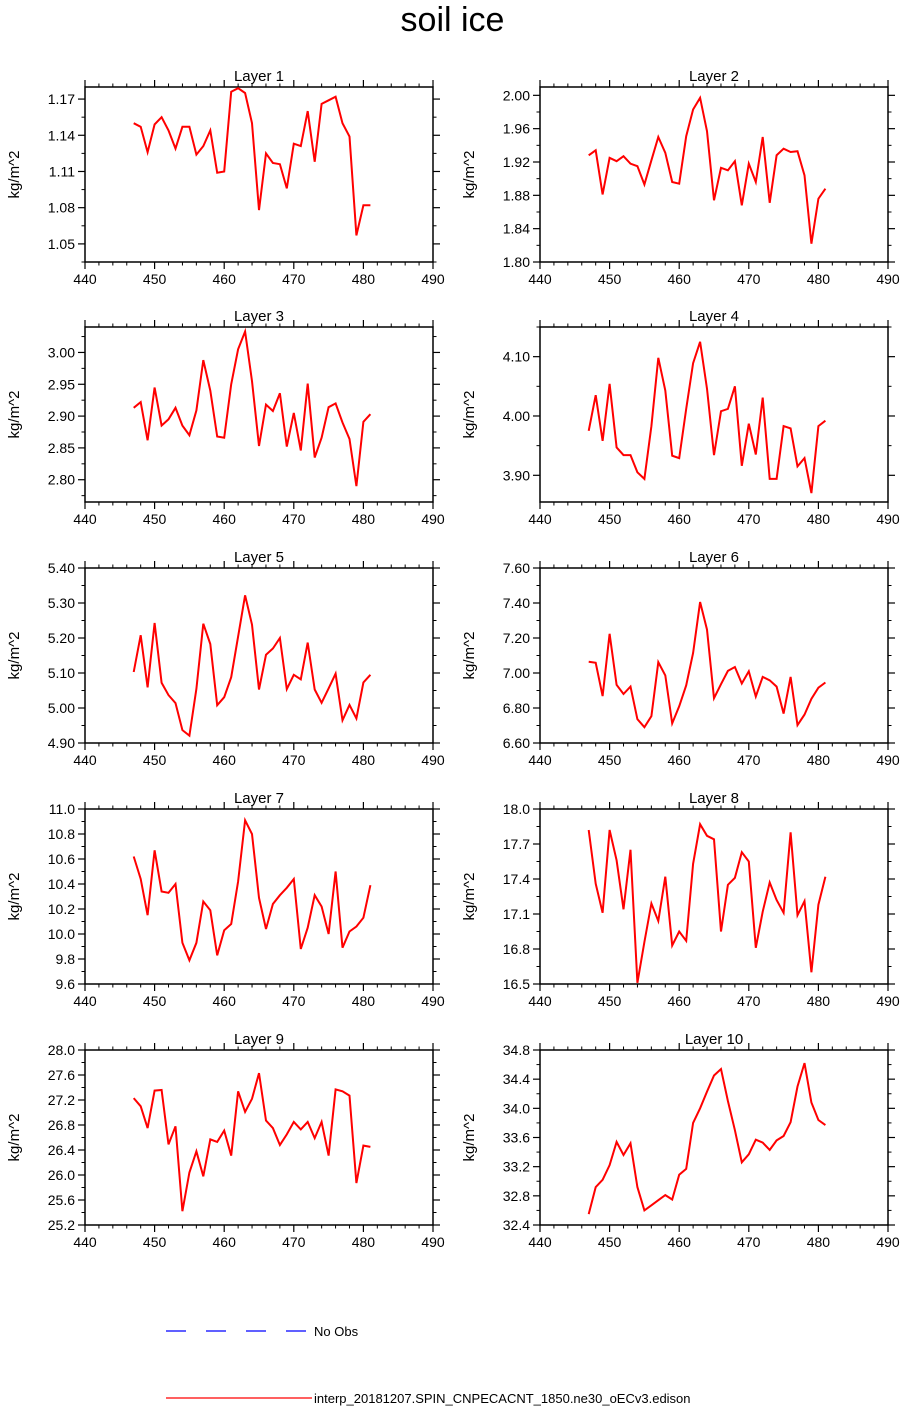 This screenshot has height=1406, width=905. What do you see at coordinates (516, 638) in the screenshot?
I see `y-tick-label: 7.20` at bounding box center [516, 638].